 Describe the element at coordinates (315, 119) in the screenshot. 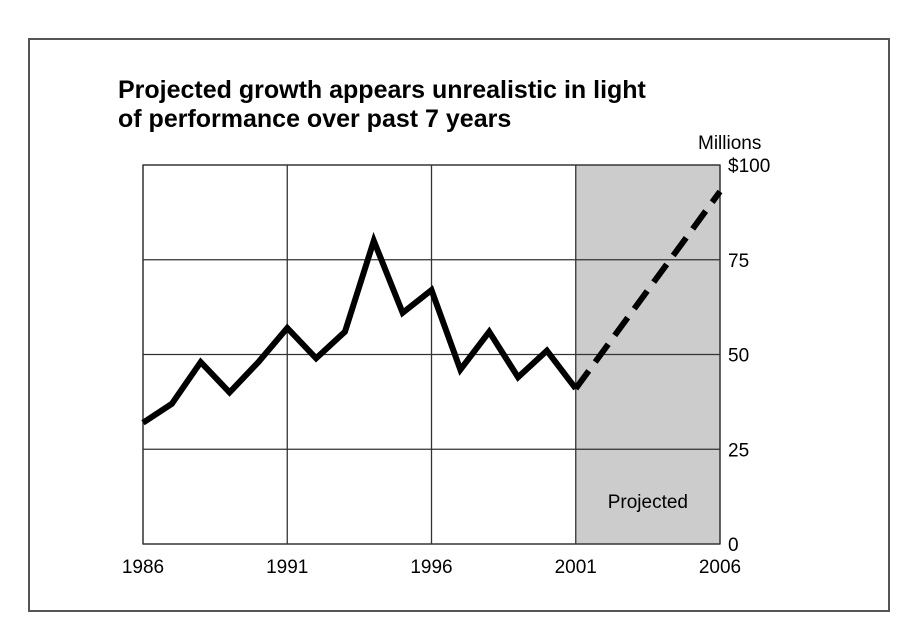

I see `chart-title-line-2: of performance over past 7 years` at that location.